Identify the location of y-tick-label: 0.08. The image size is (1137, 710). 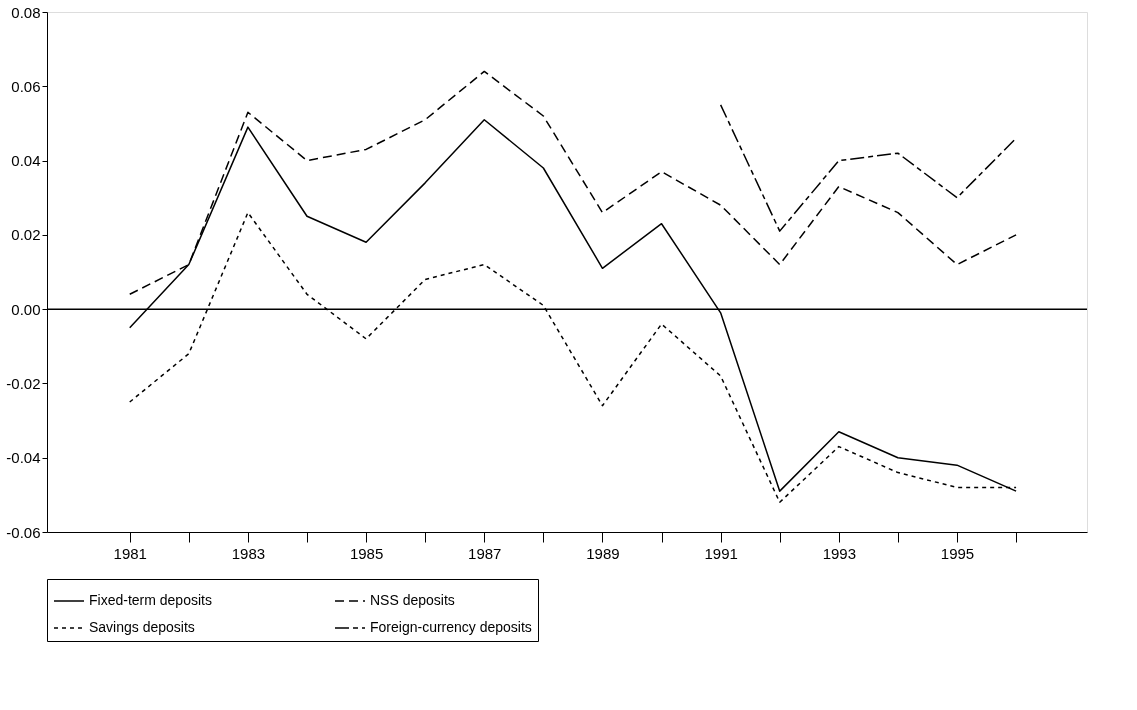
(26, 12).